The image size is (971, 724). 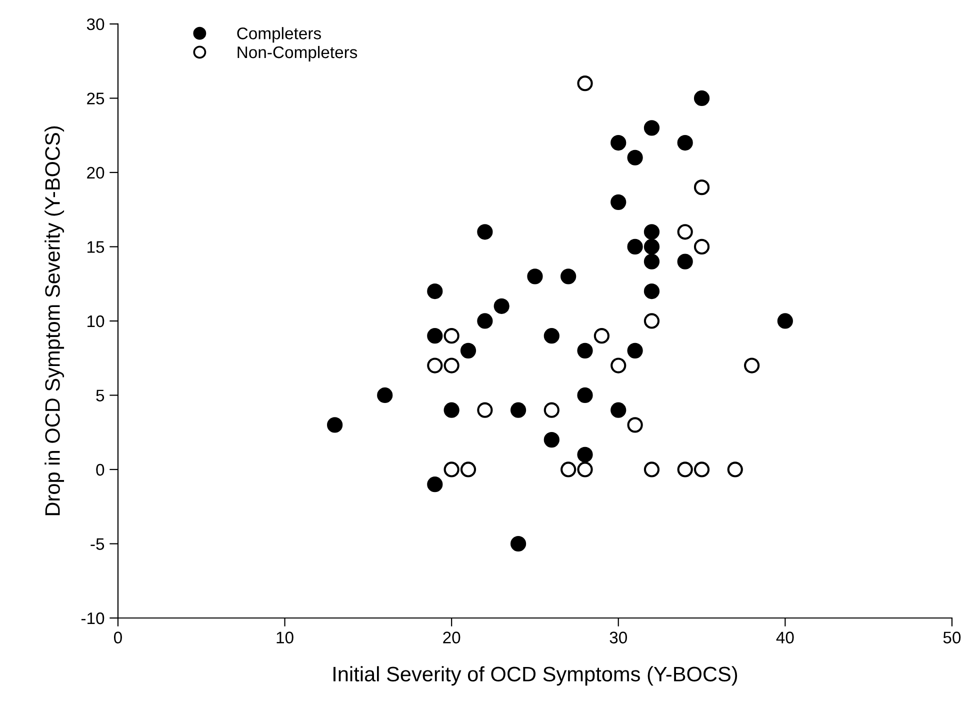 I want to click on y-tick-label: 20, so click(x=95, y=172).